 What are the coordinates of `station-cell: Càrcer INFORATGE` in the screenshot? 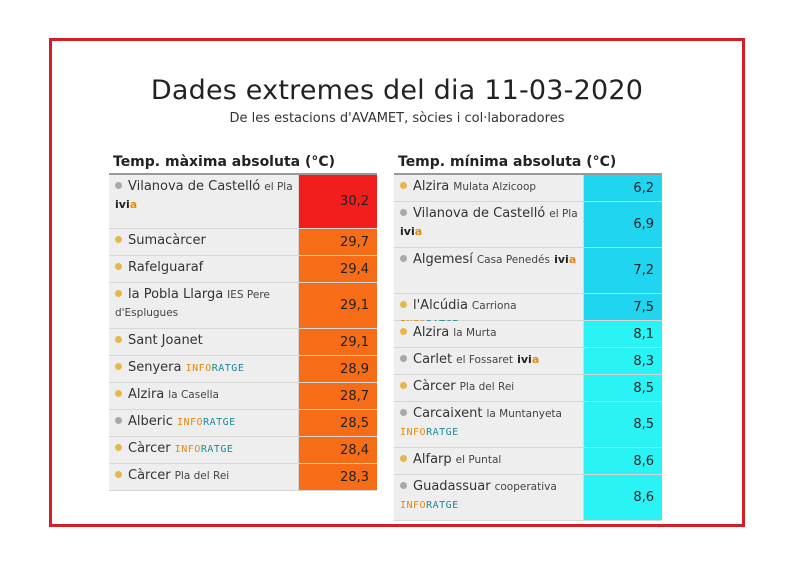 It's located at (204, 450).